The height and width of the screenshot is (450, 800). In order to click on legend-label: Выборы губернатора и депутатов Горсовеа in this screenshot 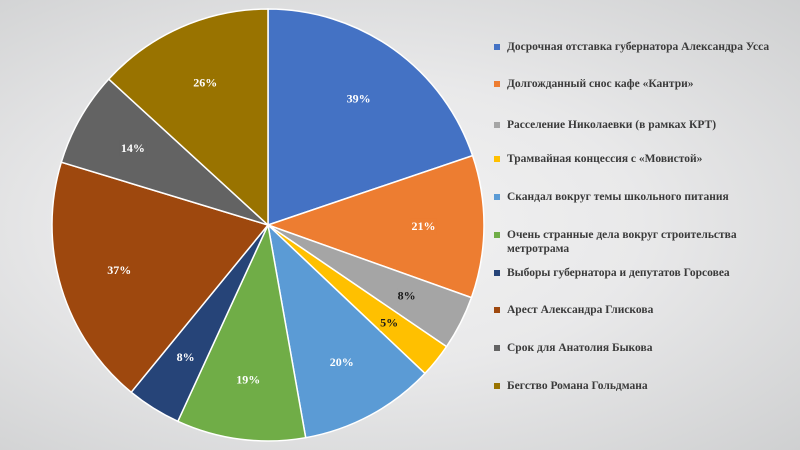, I will do `click(618, 273)`.